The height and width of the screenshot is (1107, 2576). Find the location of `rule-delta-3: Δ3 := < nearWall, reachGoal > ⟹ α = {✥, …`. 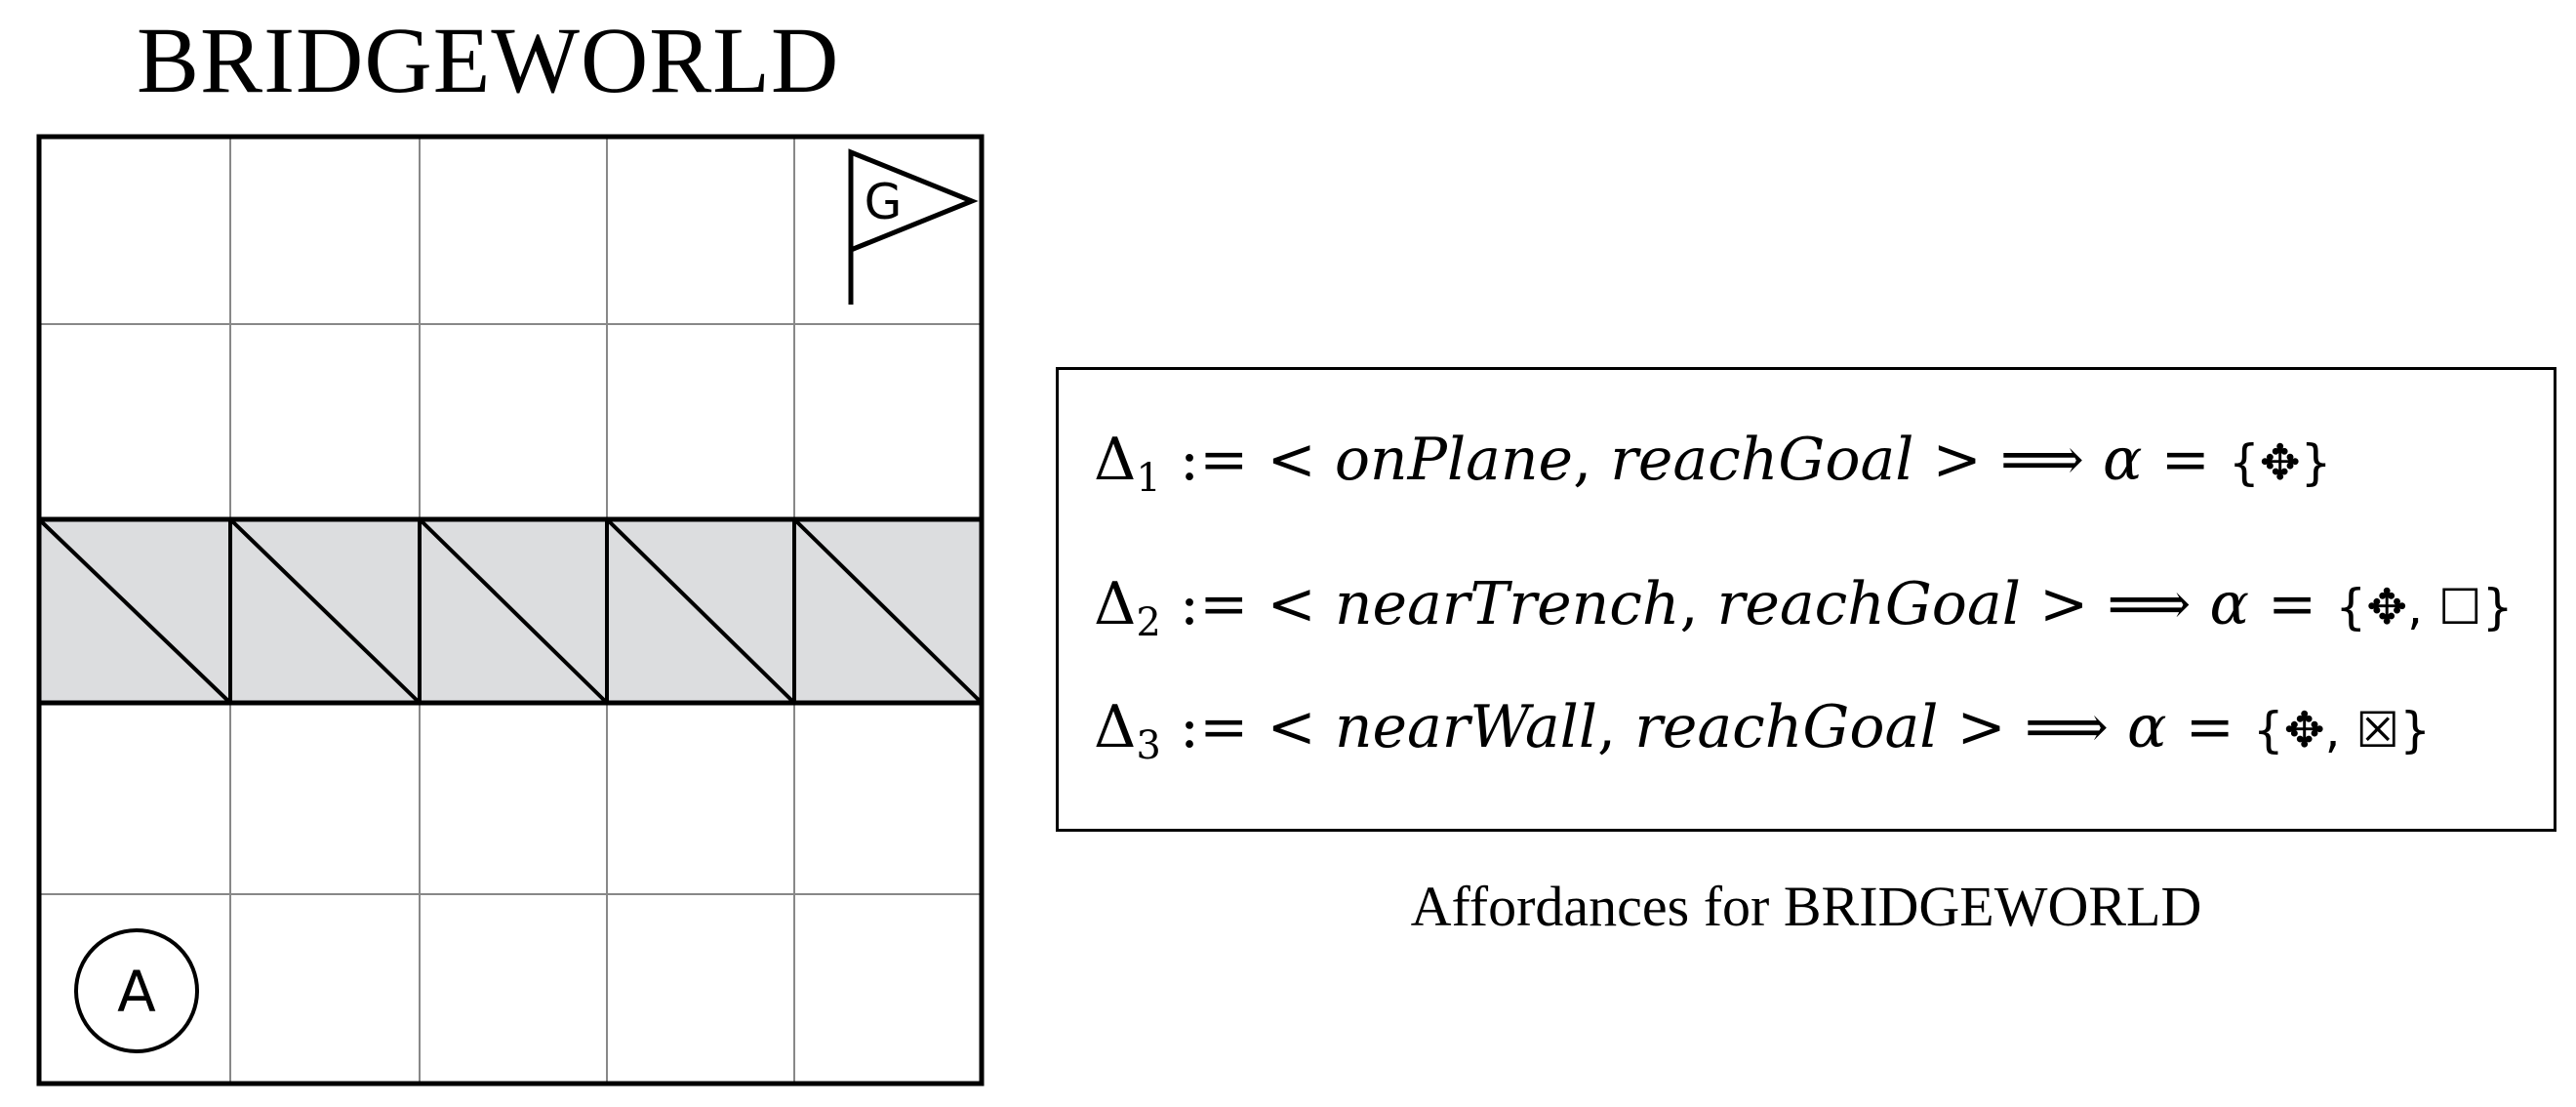

rule-delta-3: Δ3 := < nearWall, reachGoal > ⟹ α = {✥, … is located at coordinates (1763, 730).